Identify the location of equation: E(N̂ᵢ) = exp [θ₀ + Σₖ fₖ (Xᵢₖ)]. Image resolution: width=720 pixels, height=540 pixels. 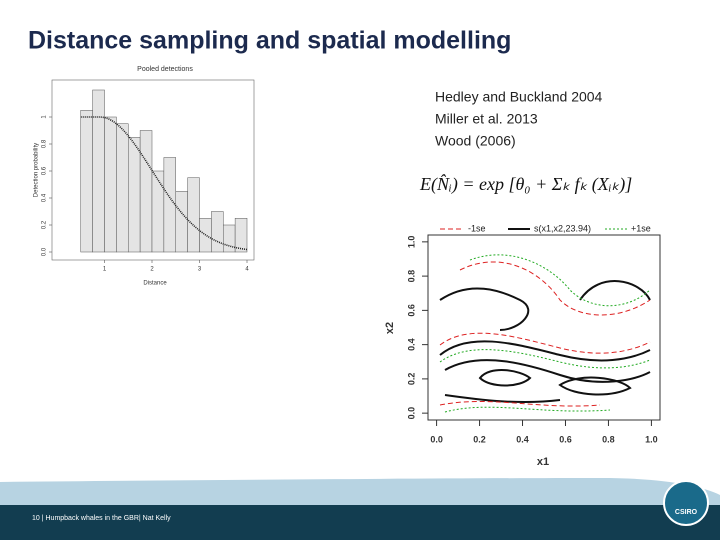
(525, 184).